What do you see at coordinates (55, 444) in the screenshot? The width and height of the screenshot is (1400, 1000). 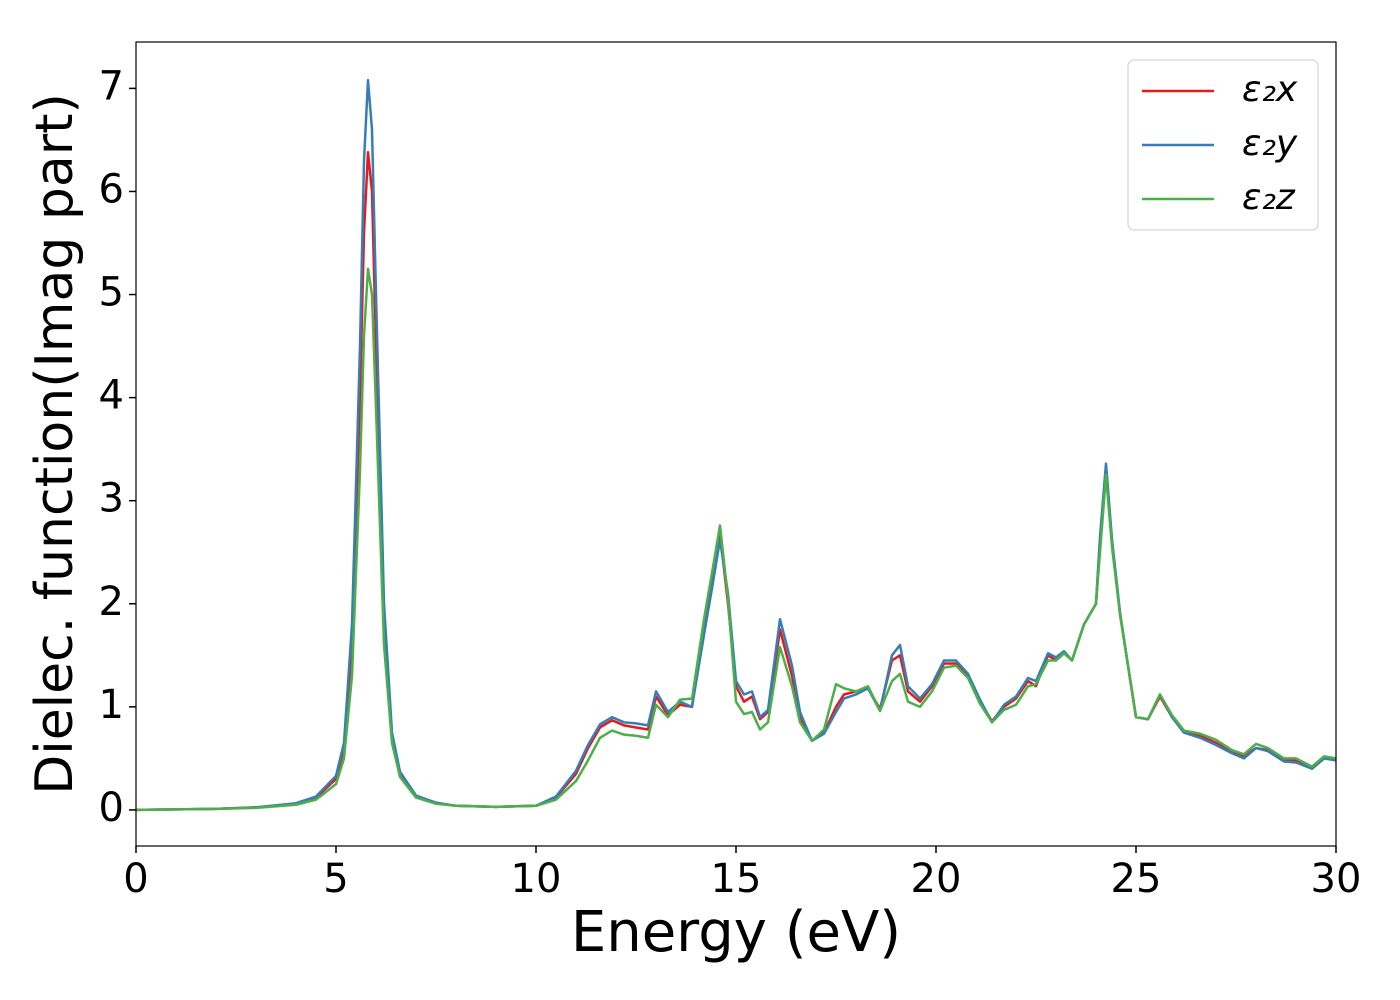 I see `y-axis-label: Dielec. function(Imag part)` at bounding box center [55, 444].